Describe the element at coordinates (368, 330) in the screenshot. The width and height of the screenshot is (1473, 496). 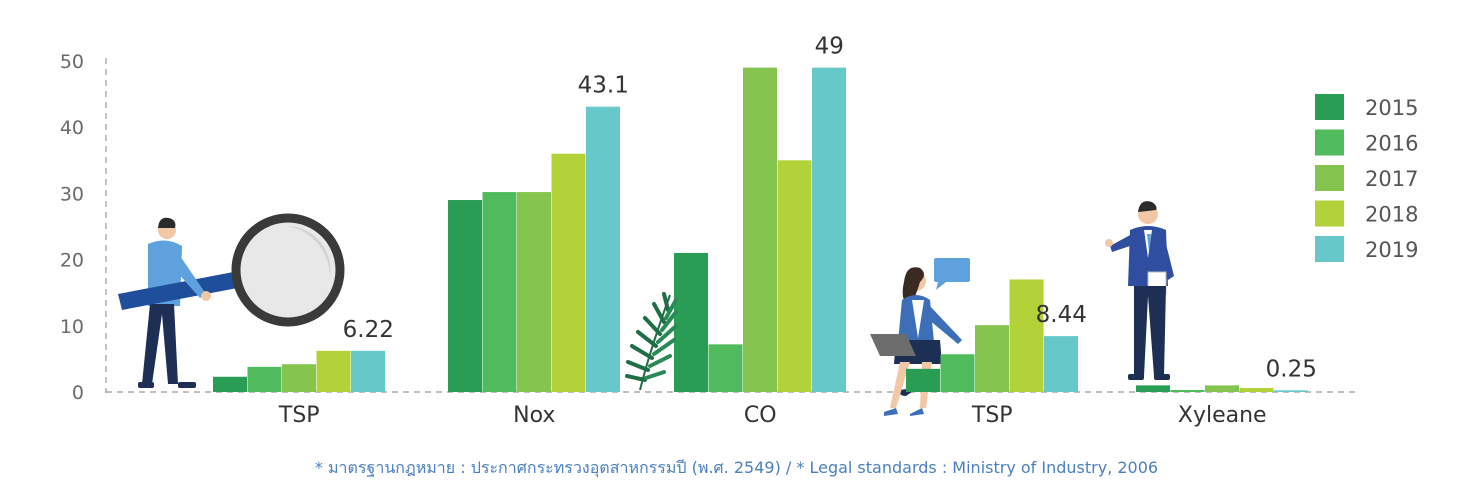
I see `data-label: 6.22` at that location.